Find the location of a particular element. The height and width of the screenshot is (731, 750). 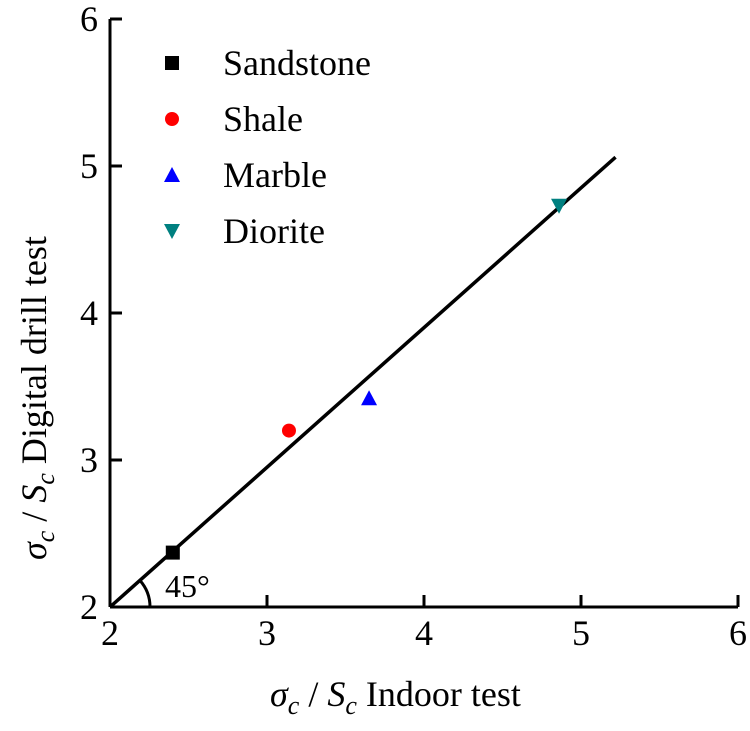

legend-marker-shale is located at coordinates (172, 119).